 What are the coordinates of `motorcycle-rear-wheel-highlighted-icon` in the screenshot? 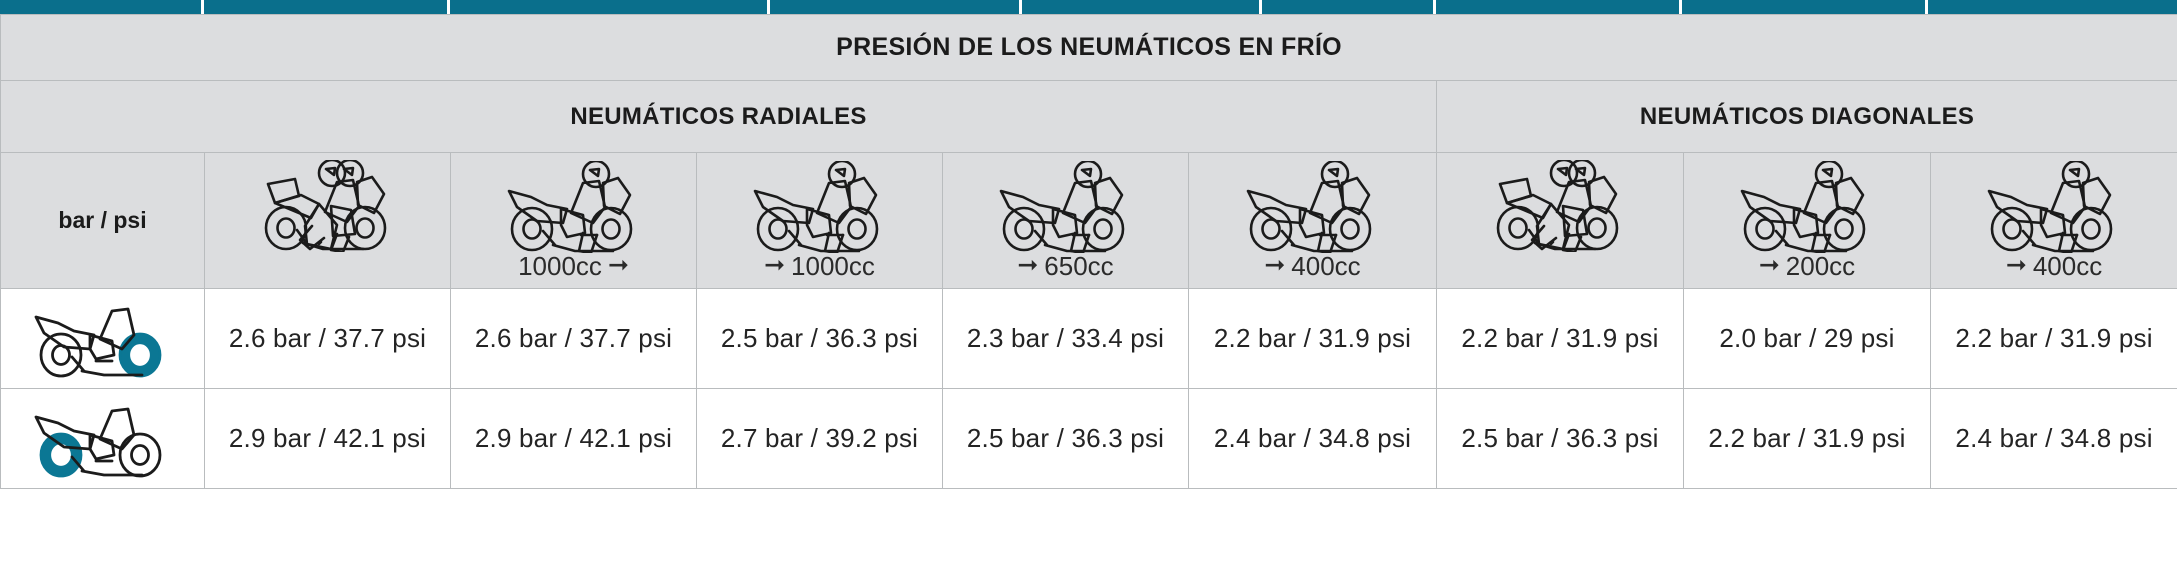 It's located at (103, 339).